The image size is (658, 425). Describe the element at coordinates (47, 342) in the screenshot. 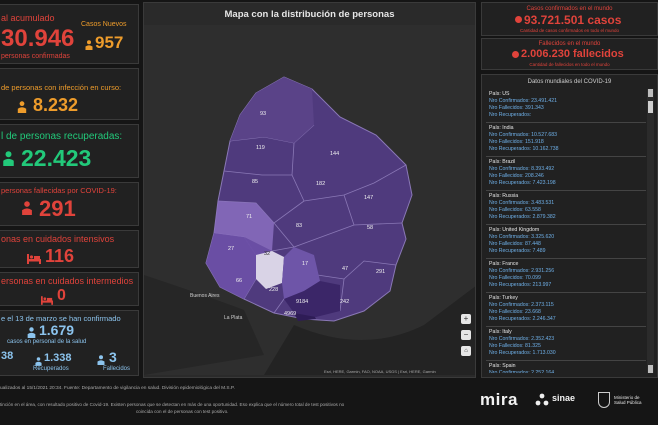

I see `health-staff-sub: casos en personal de la salud` at that location.